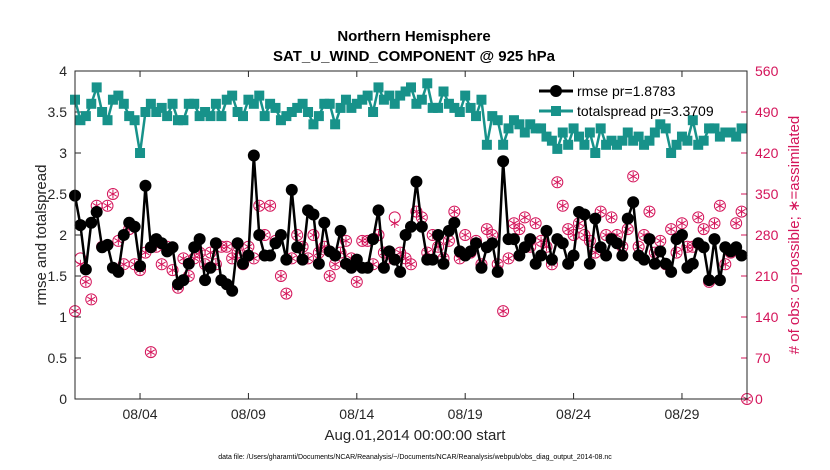 The width and height of the screenshot is (830, 470). Describe the element at coordinates (573, 414) in the screenshot. I see `x-tick-label: 08/24` at that location.